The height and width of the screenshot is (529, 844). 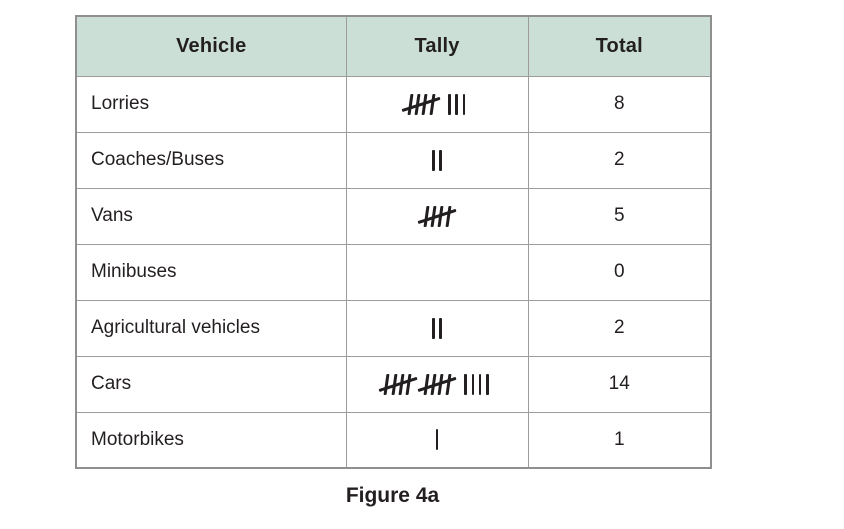 What do you see at coordinates (211, 272) in the screenshot?
I see `vehicle-cell: Minibuses` at bounding box center [211, 272].